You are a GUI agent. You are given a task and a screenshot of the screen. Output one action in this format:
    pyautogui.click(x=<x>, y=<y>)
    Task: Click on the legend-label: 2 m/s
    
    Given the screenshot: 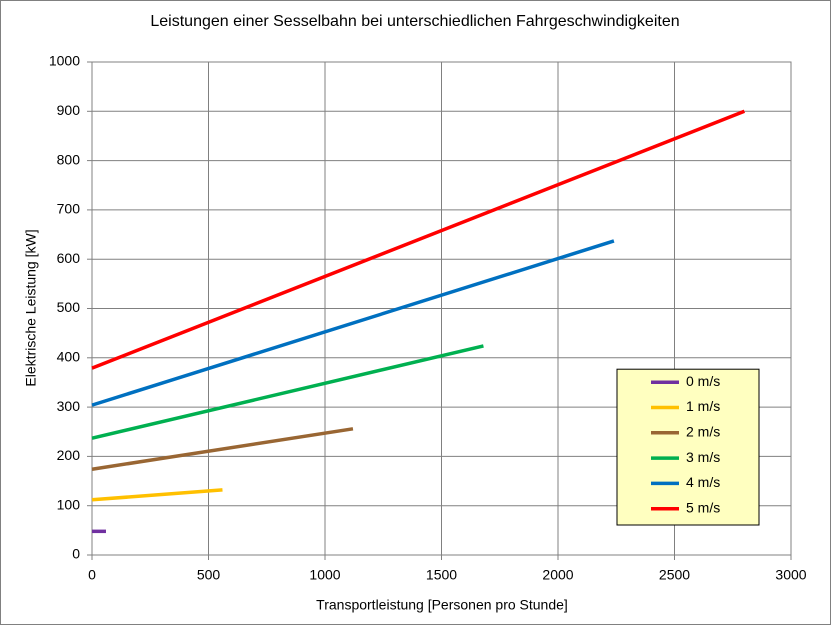 What is the action you would take?
    pyautogui.click(x=703, y=432)
    